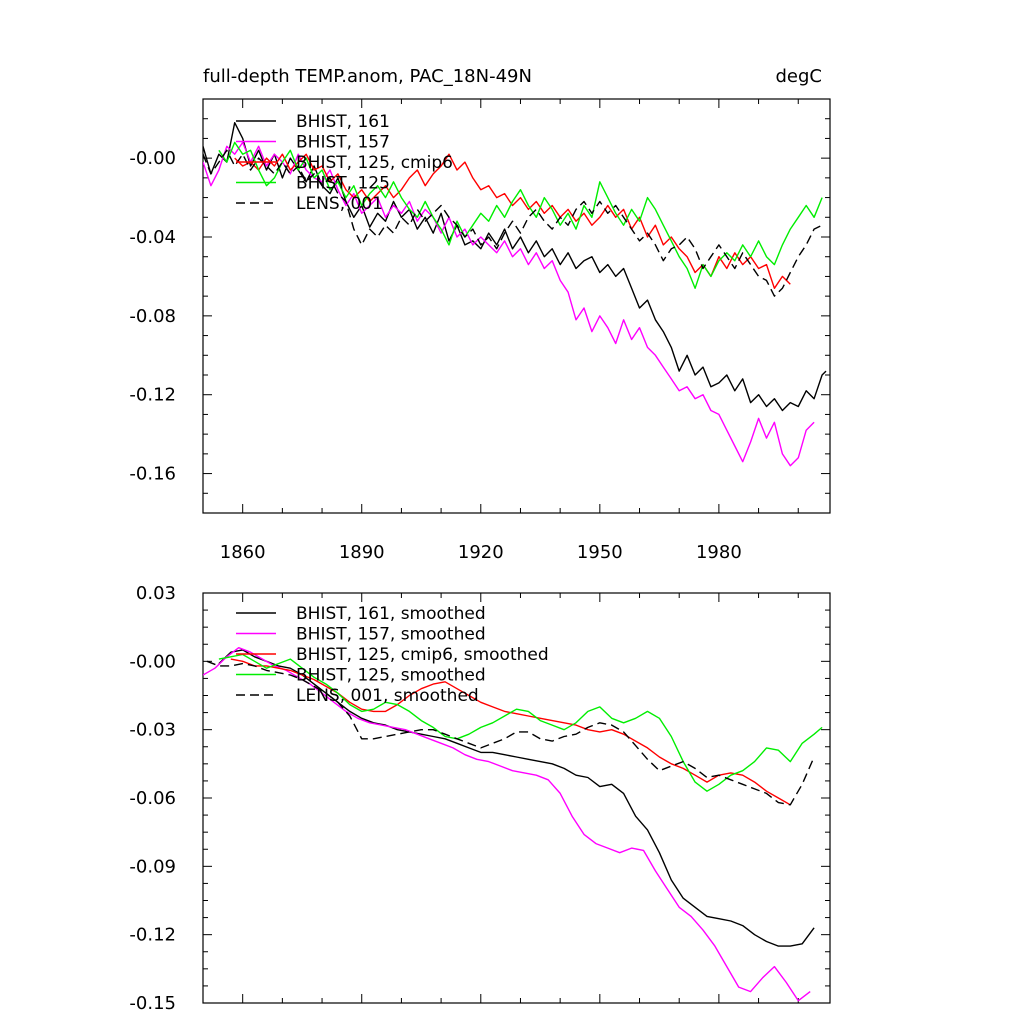  Describe the element at coordinates (243, 552) in the screenshot. I see `x-tick-label: 1860` at that location.